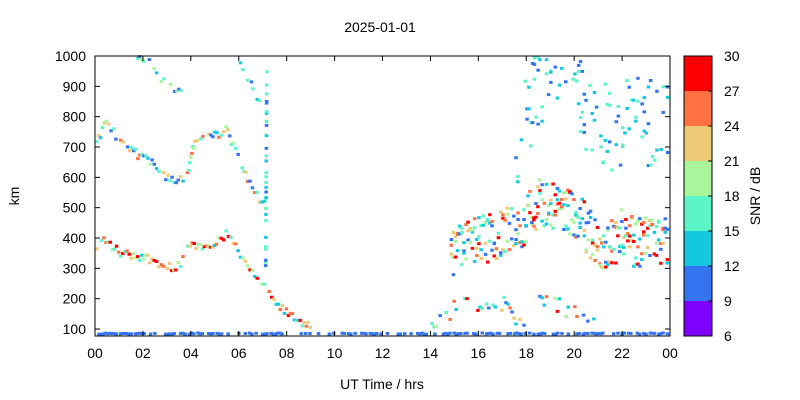 The height and width of the screenshot is (400, 800). What do you see at coordinates (622, 353) in the screenshot?
I see `x-tick-label: 22` at bounding box center [622, 353].